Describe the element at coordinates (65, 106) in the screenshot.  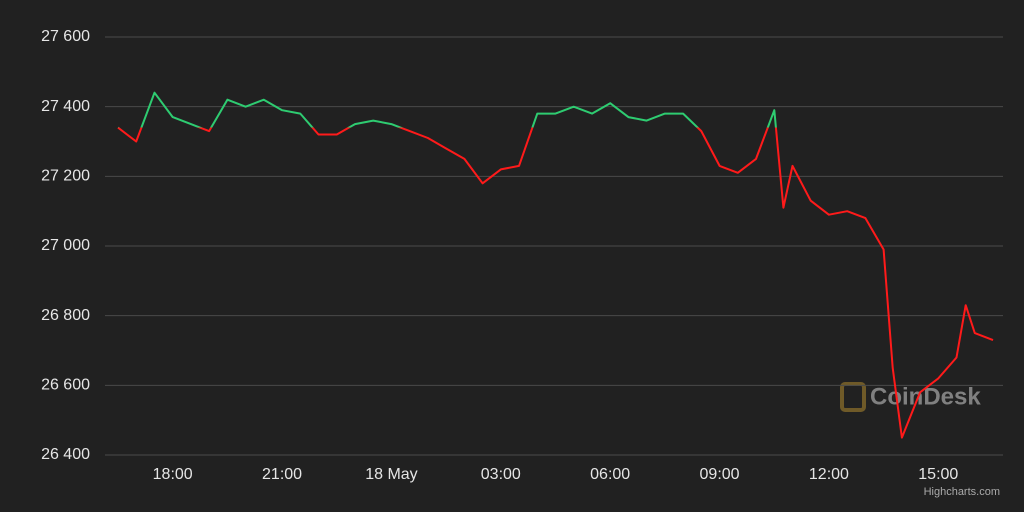
I see `y-tick-label: 27 400` at that location.